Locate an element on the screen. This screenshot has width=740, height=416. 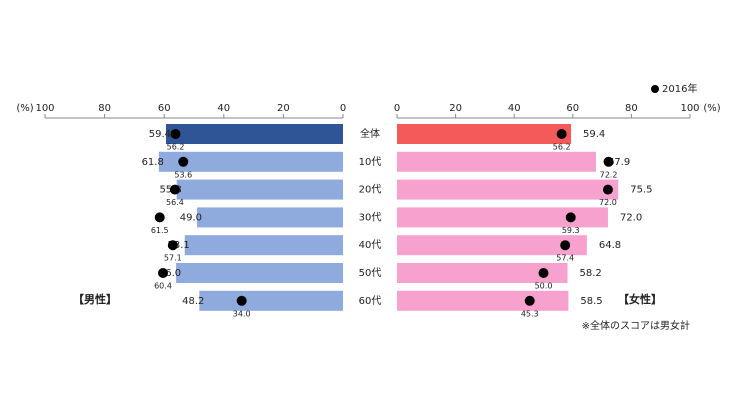
dot-label: 56.4 is located at coordinates (175, 202).